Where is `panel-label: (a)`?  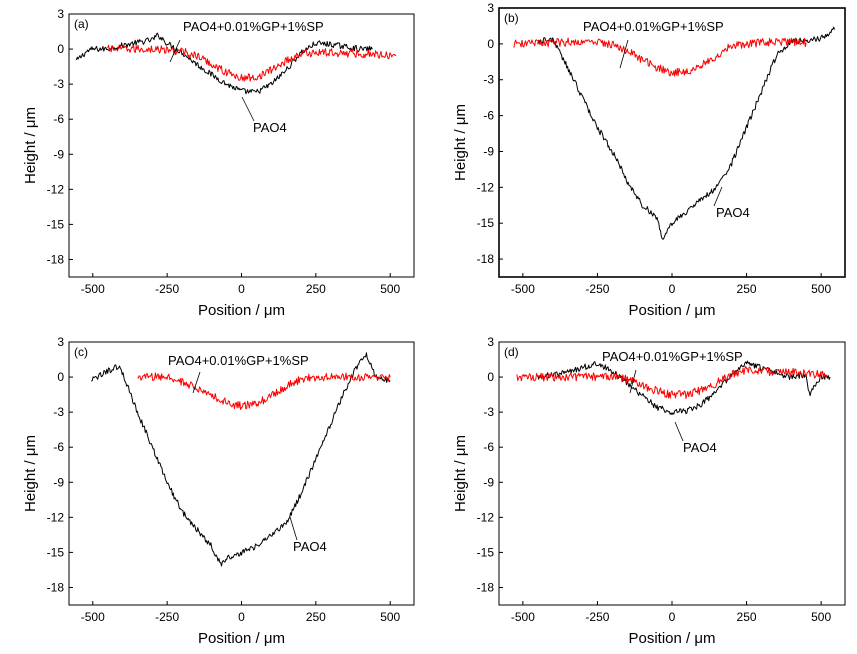
panel-label: (a) is located at coordinates (81, 24).